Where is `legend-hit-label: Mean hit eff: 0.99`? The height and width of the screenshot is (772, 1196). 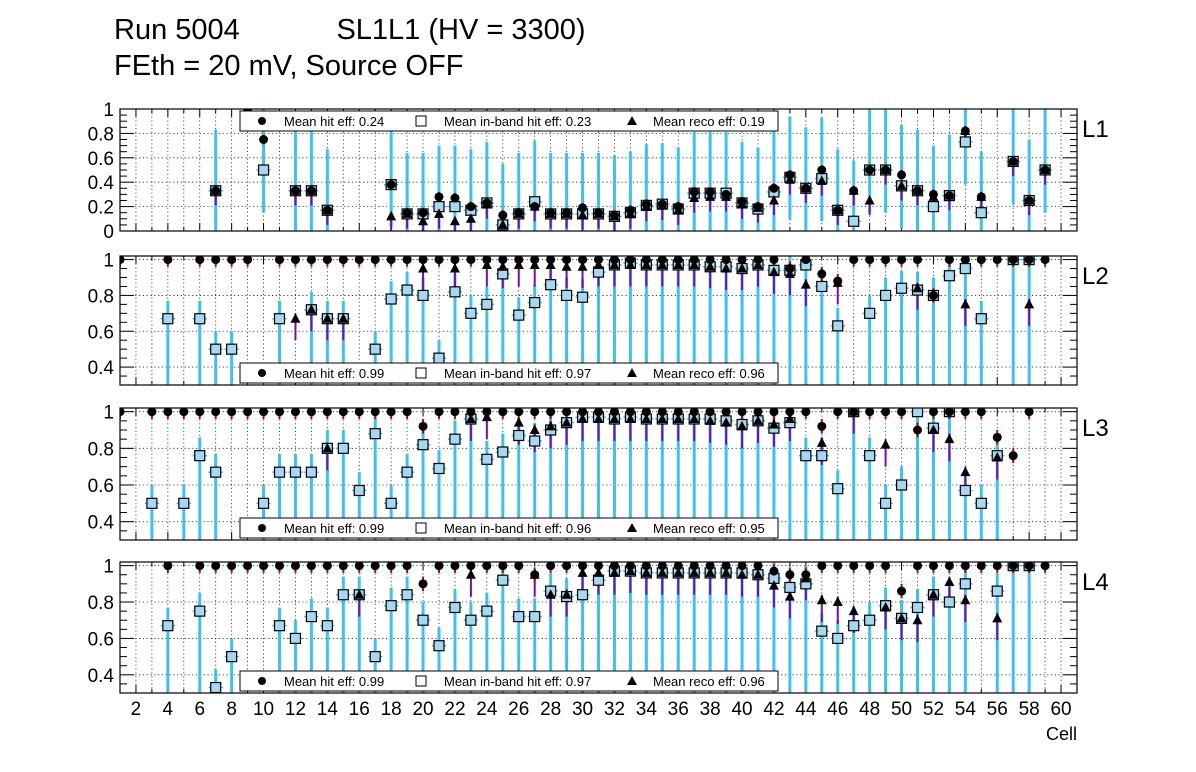 legend-hit-label: Mean hit eff: 0.99 is located at coordinates (334, 681).